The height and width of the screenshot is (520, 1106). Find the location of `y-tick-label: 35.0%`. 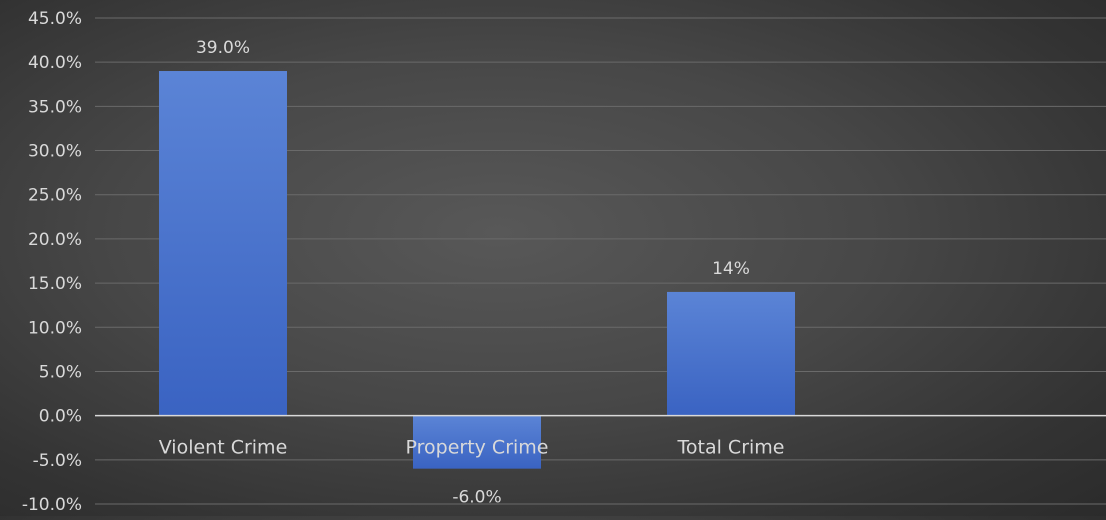

y-tick-label: 35.0% is located at coordinates (55, 107).